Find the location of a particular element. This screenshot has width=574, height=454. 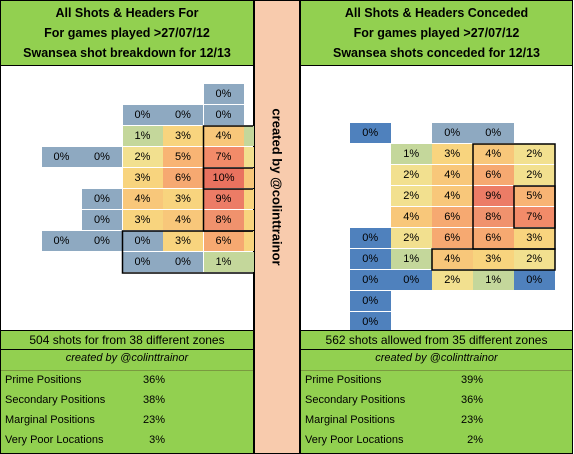

shots-for-title: All Shots & Headers For is located at coordinates (127, 13).